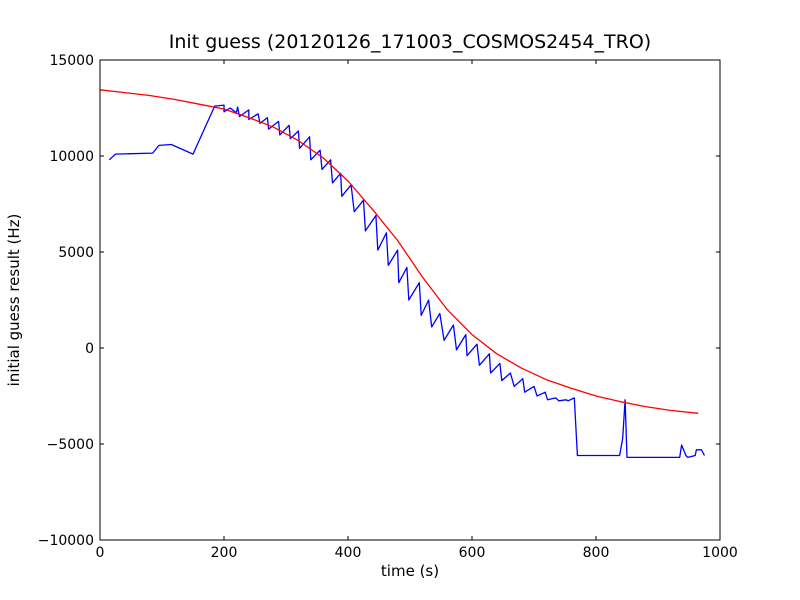 The width and height of the screenshot is (800, 600). I want to click on y-tick-label: −10000, so click(66, 541).